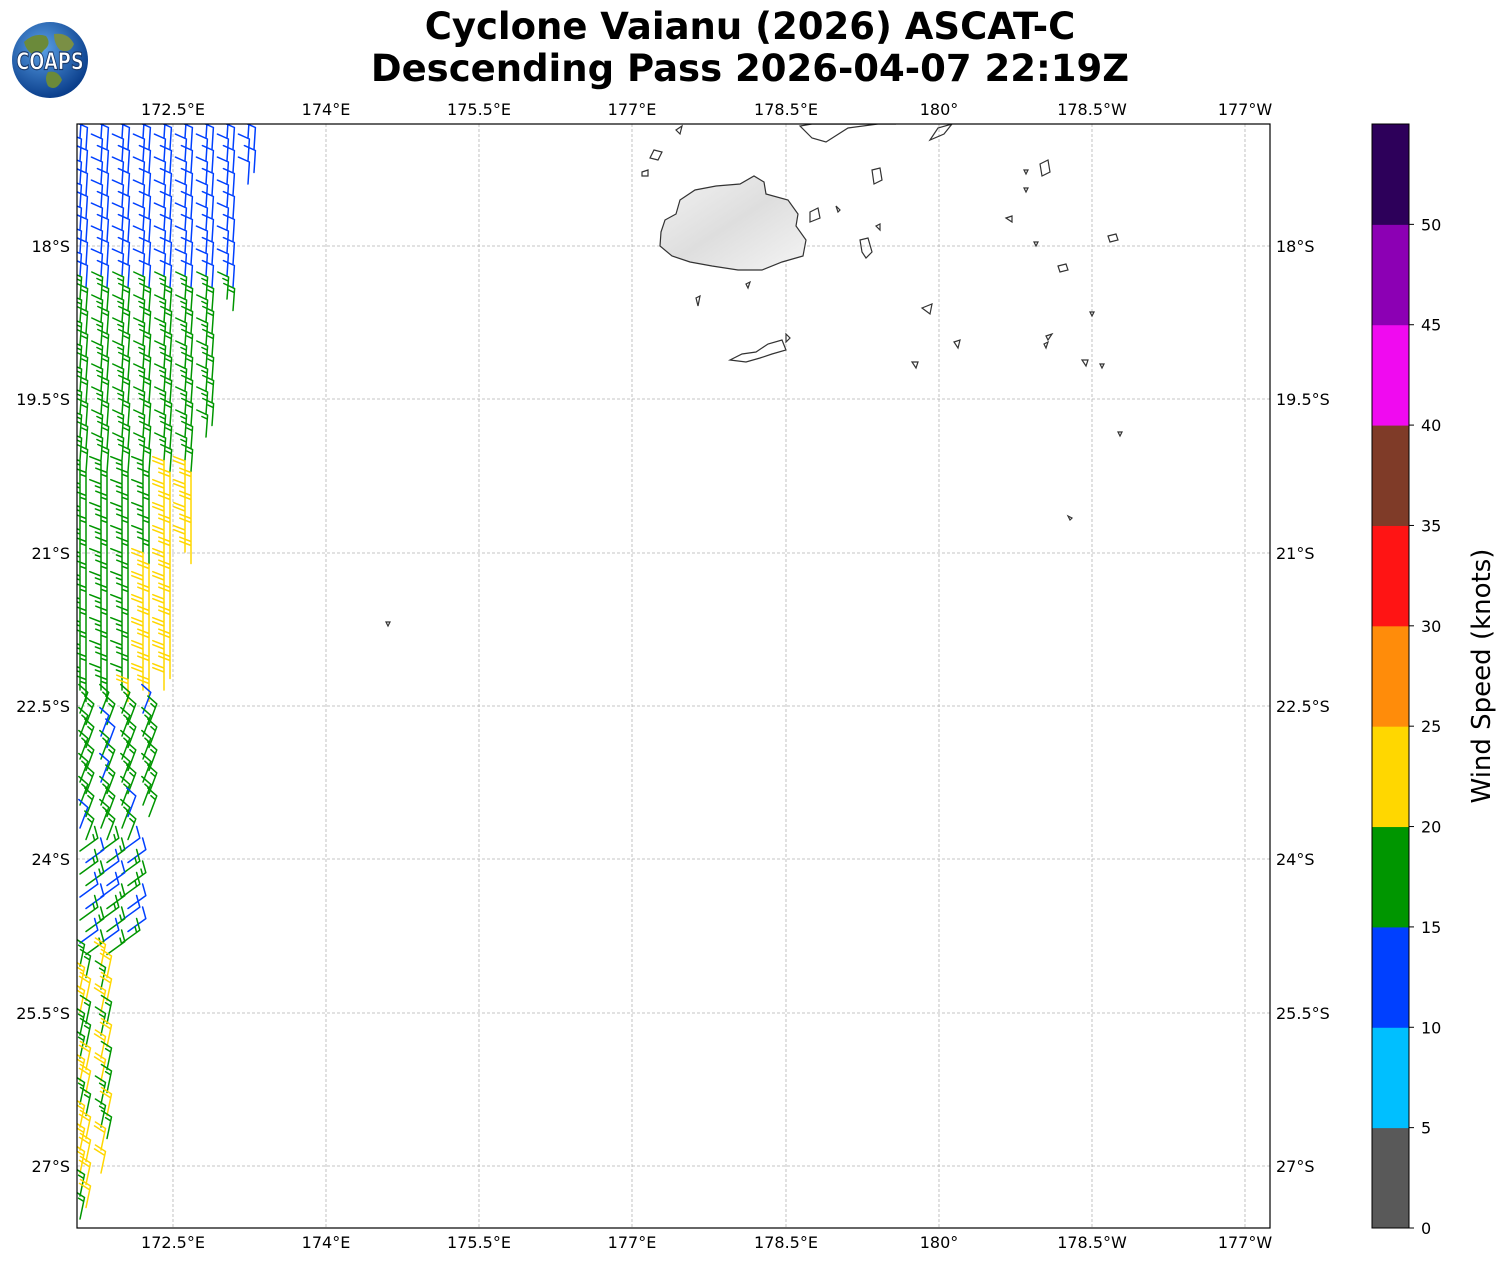  I want to click on title-line-2: Descending Pass 2026-04-07 22:19Z, so click(750, 68).